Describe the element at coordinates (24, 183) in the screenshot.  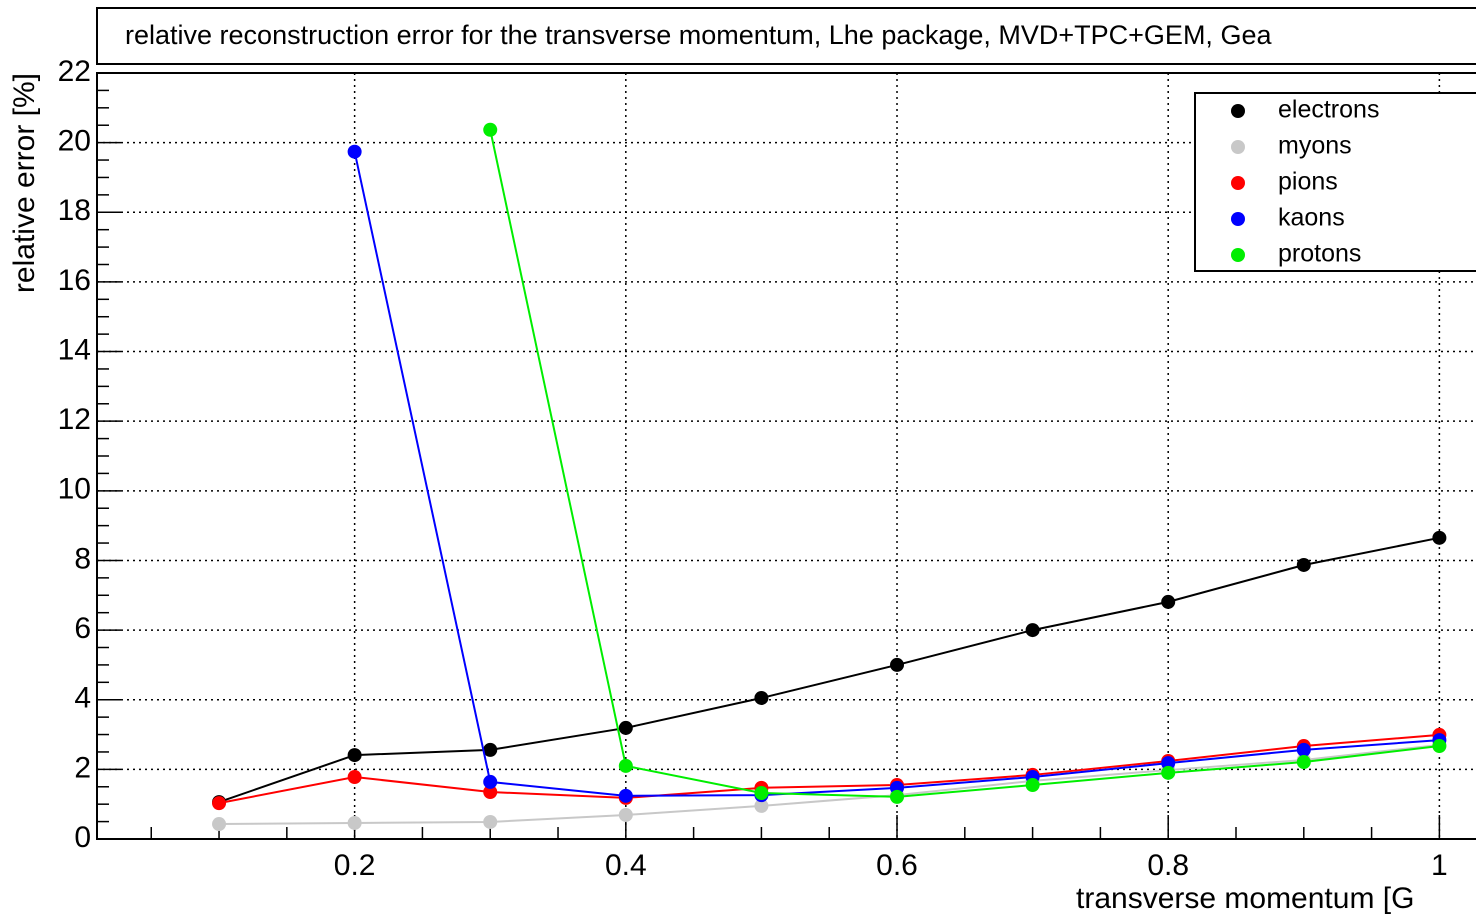
I see `y-axis-label: relative error [%]` at that location.